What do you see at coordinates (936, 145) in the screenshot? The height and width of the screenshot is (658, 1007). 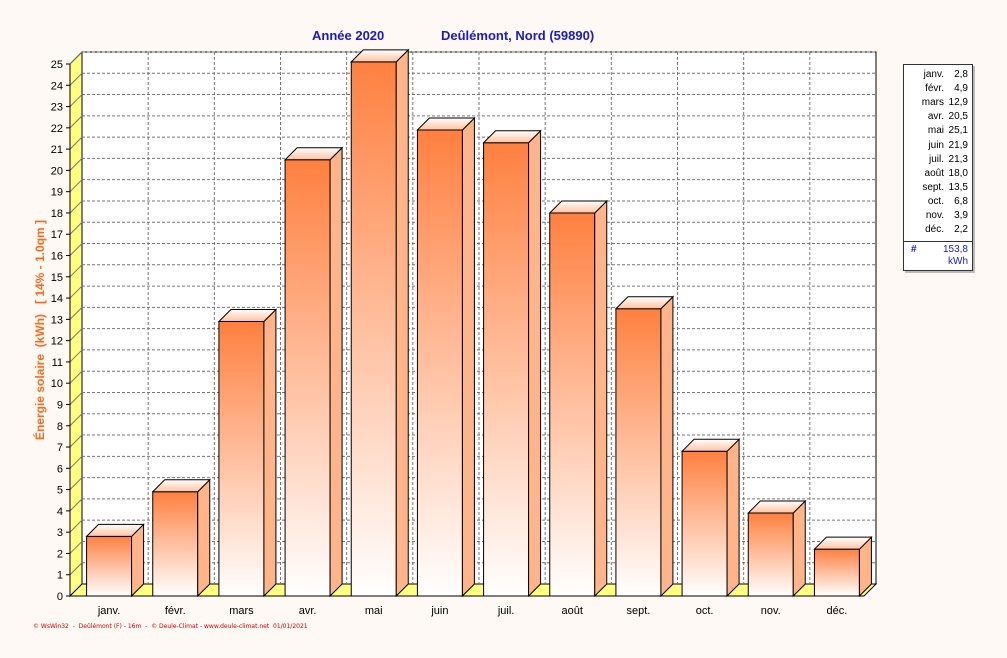 I see `legend-month: juin` at bounding box center [936, 145].